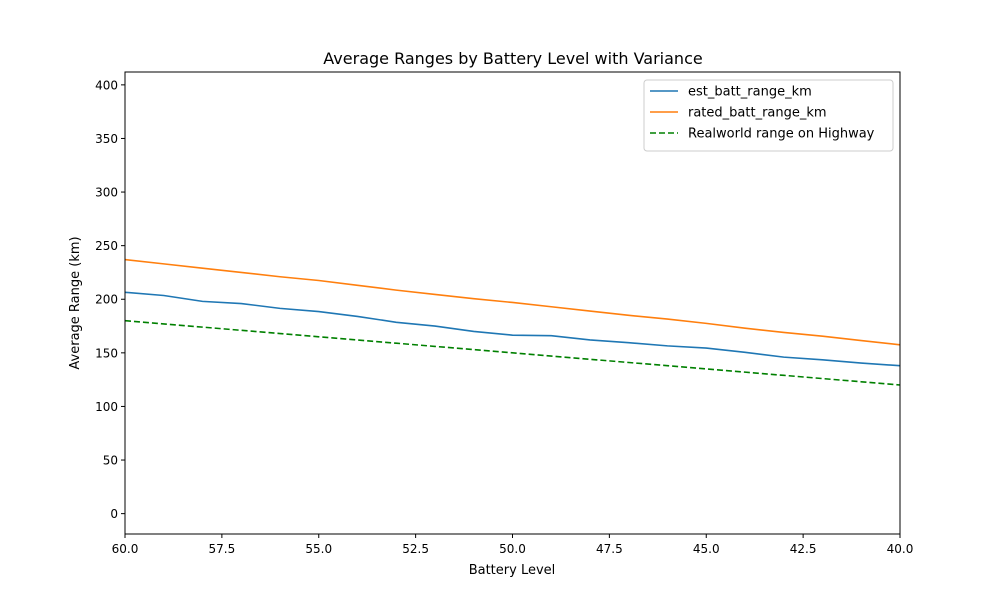 Image resolution: width=1000 pixels, height=600 pixels. What do you see at coordinates (110, 461) in the screenshot?
I see `y-tick-label: 50` at bounding box center [110, 461].